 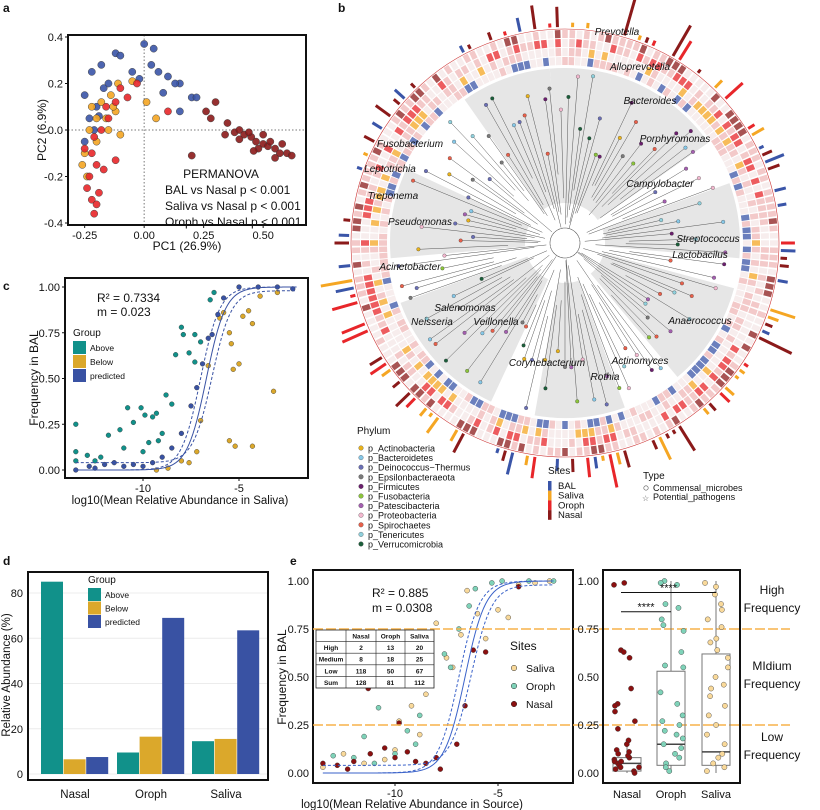 I want to click on genus-label: Actinomyces, so click(x=640, y=361).